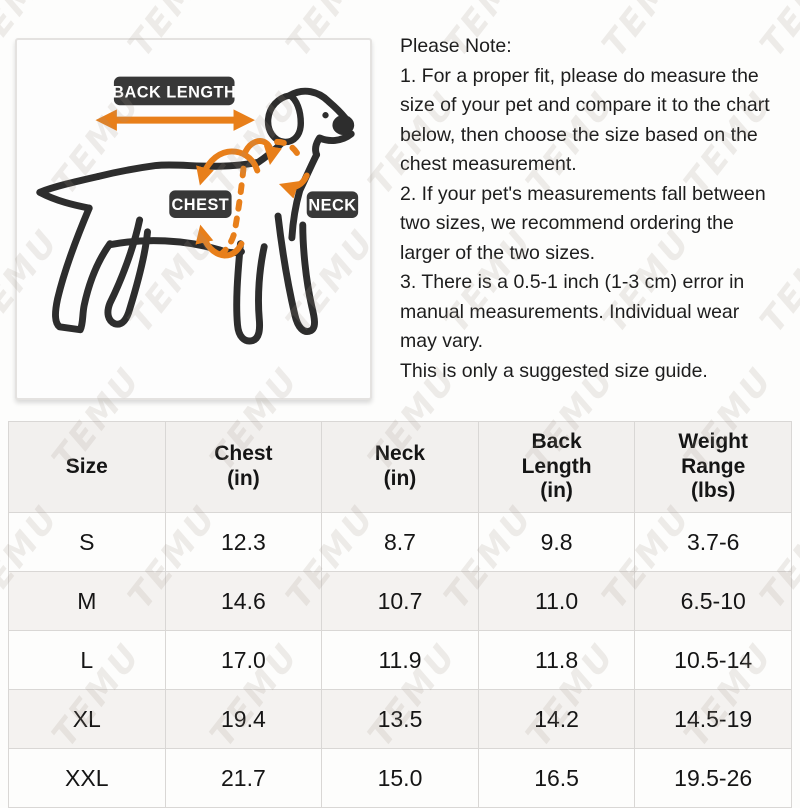  I want to click on table-row: M 14.6 10.7 11.0 6.5-10, so click(400, 601).